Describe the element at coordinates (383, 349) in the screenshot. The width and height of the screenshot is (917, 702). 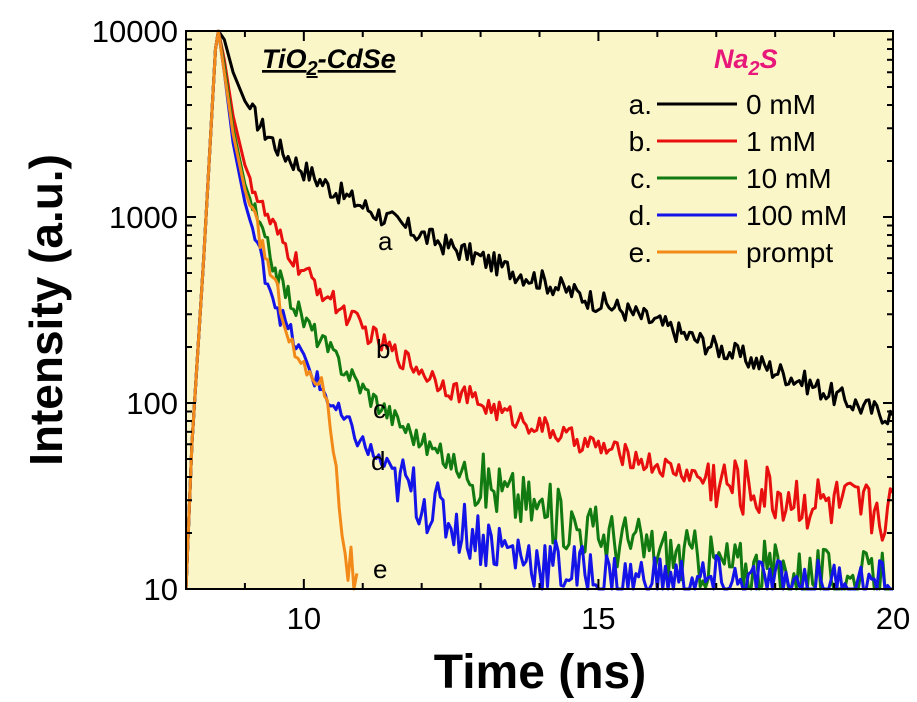
I see `curve-label-b: b` at that location.